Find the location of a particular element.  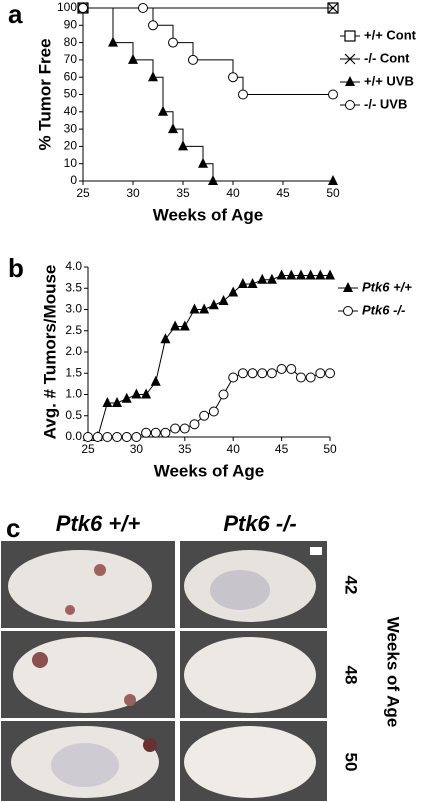

row-label: 42 is located at coordinates (351, 585).